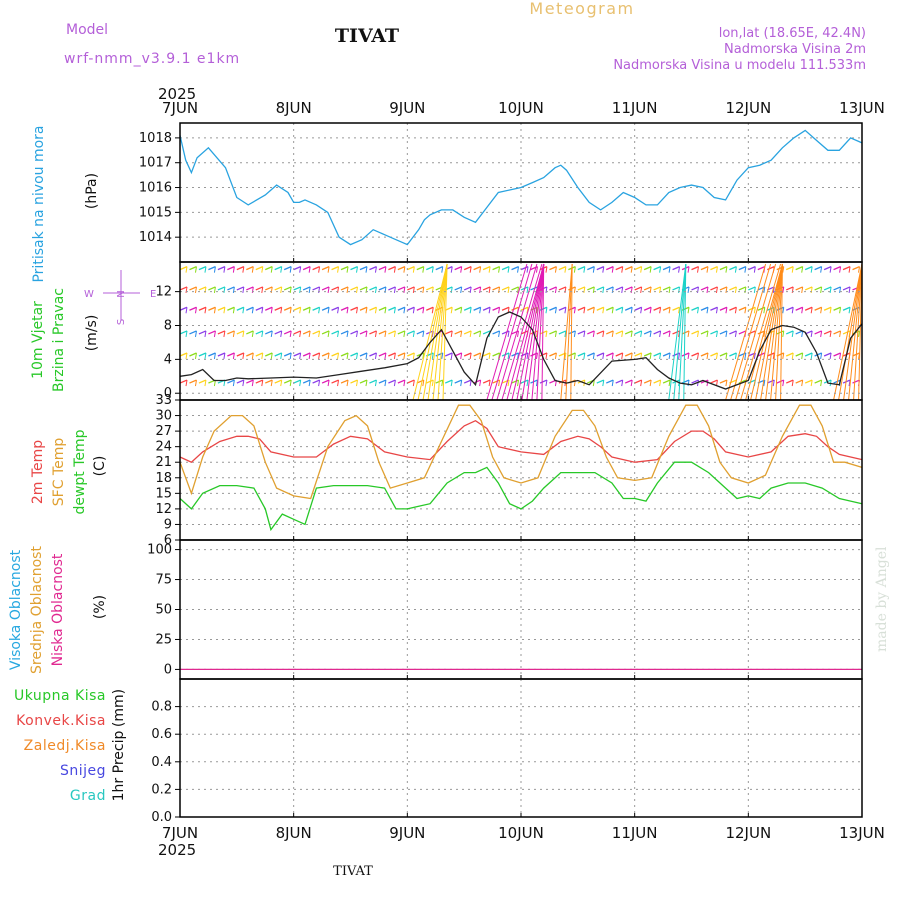 The image size is (900, 900). What do you see at coordinates (521, 470) in the screenshot?
I see `temperature-frame` at bounding box center [521, 470].